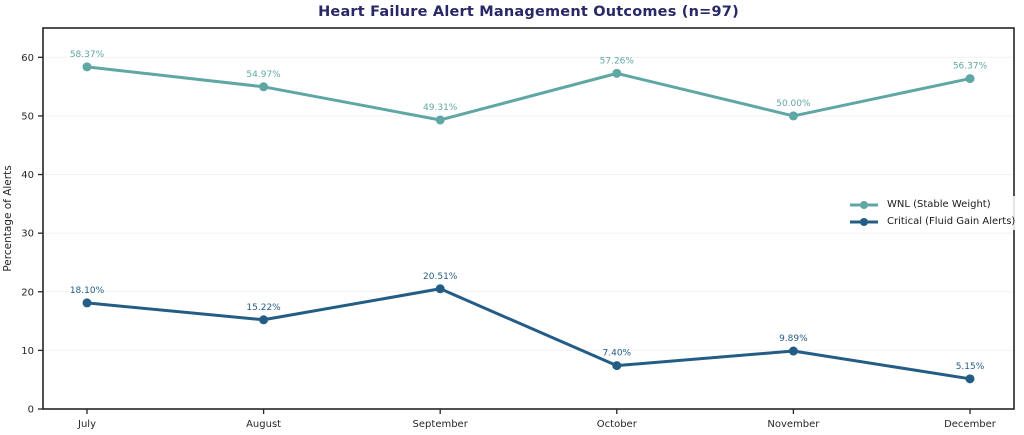 The height and width of the screenshot is (435, 1024). What do you see at coordinates (86, 424) in the screenshot?
I see `x-tick-label: July` at bounding box center [86, 424].